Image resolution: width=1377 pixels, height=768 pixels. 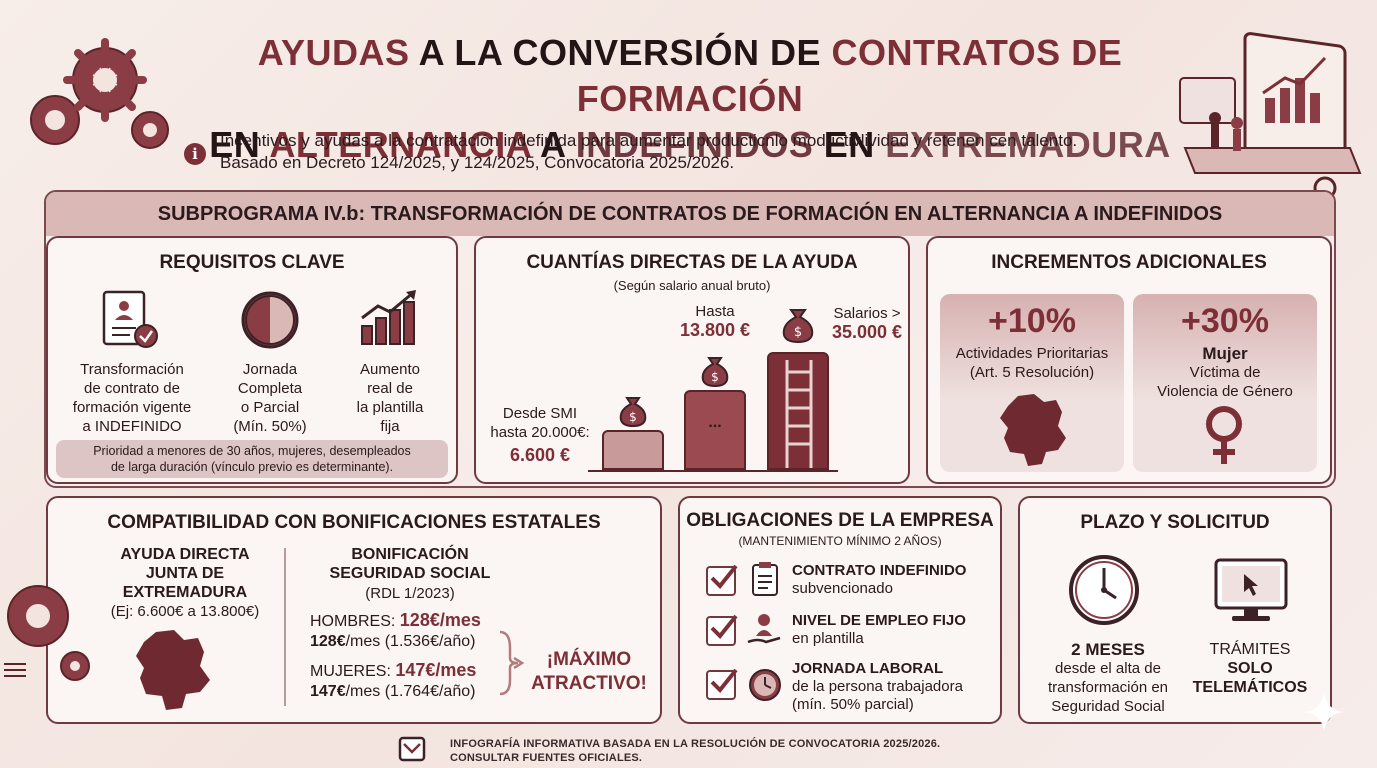 I want to click on bar-low, so click(x=633, y=450).